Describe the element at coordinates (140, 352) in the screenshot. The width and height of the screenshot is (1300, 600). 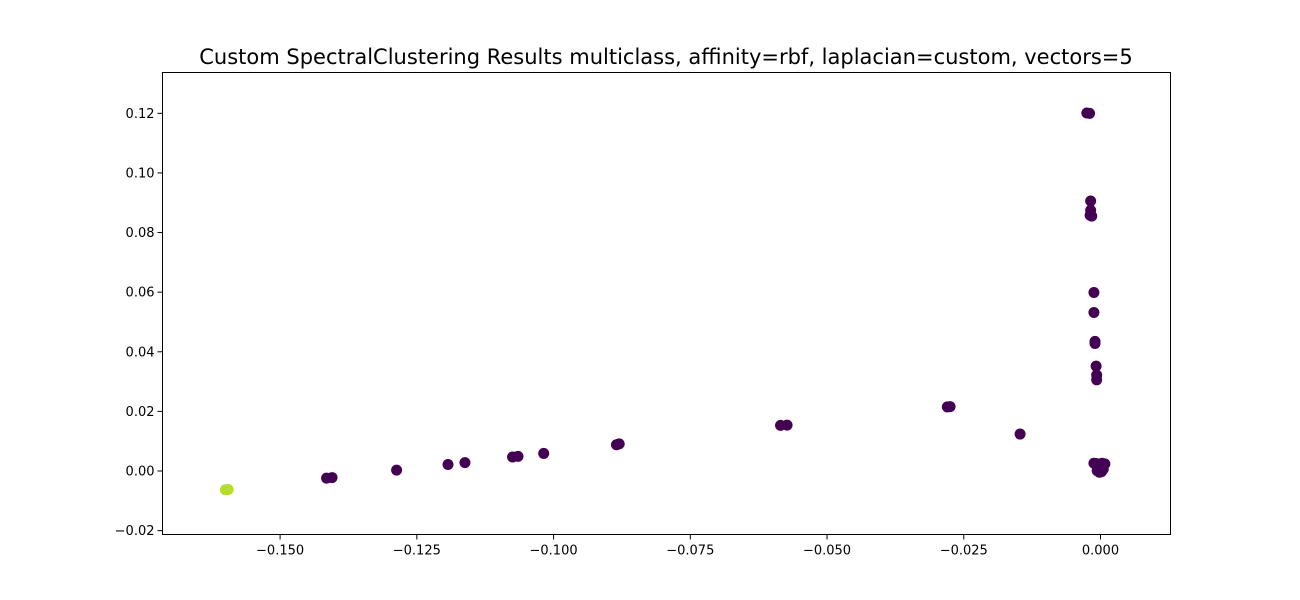
I see `y-tick-label: 0.04` at that location.